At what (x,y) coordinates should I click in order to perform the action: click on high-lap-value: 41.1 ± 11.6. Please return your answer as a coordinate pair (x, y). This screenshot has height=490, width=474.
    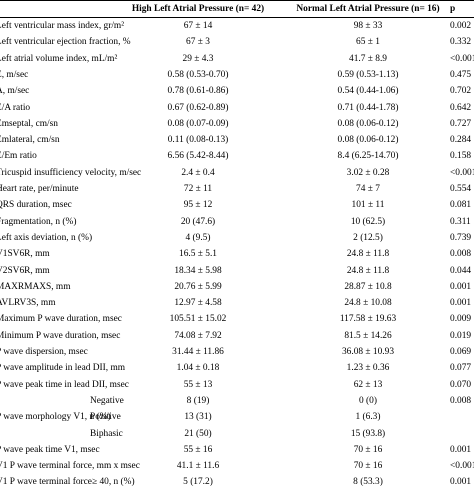
    Looking at the image, I should click on (198, 466).